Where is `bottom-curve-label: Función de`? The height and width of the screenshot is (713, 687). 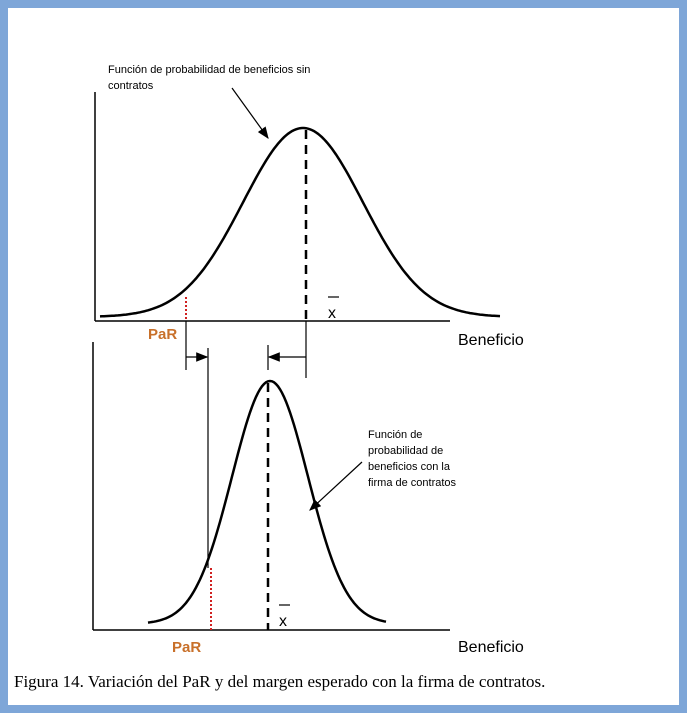 bottom-curve-label: Función de is located at coordinates (395, 435).